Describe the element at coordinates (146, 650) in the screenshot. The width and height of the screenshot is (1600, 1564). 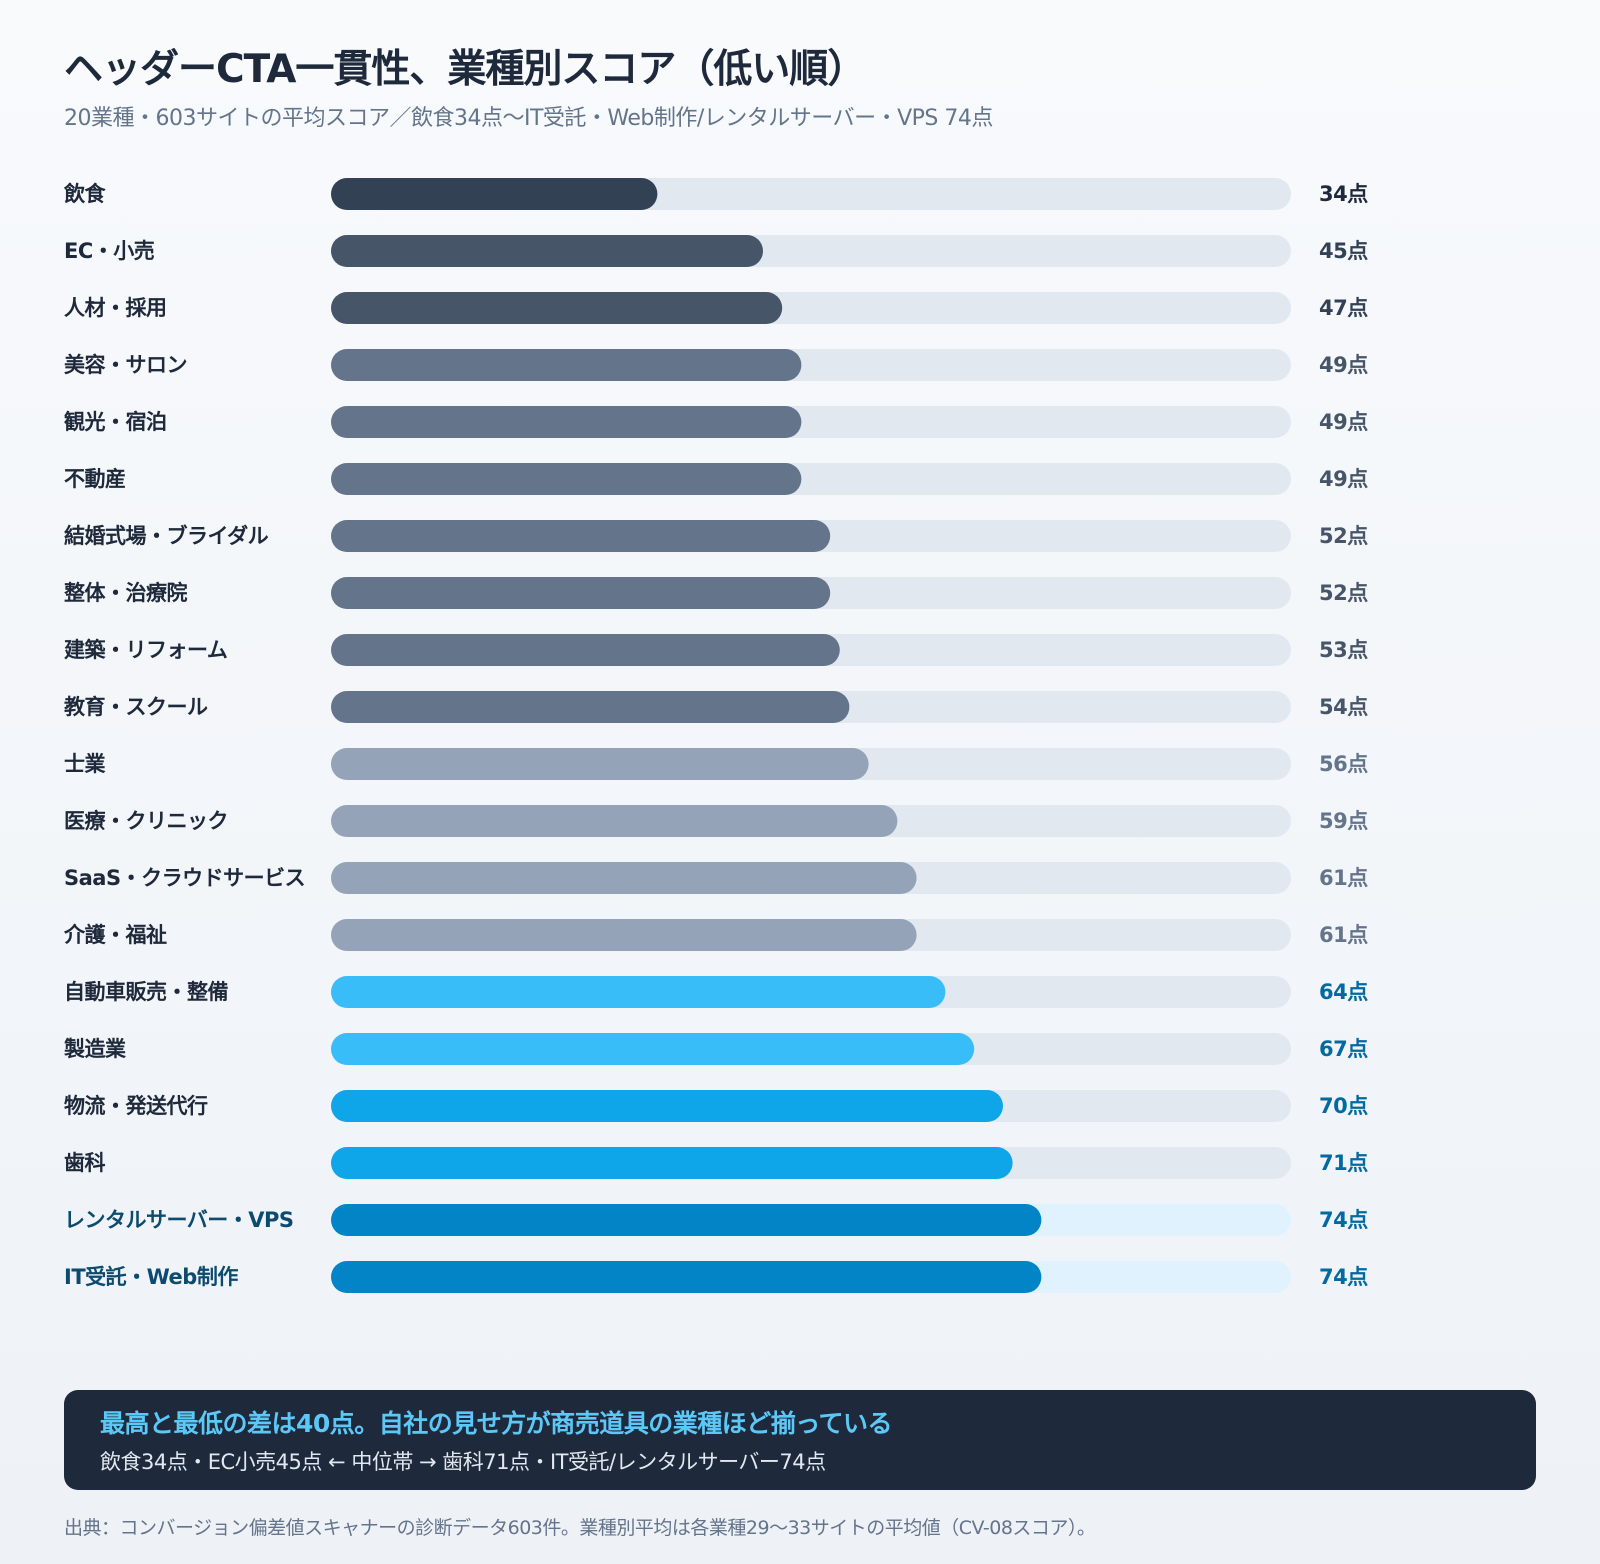
I see `category-label: 建築・リフォーム` at that location.